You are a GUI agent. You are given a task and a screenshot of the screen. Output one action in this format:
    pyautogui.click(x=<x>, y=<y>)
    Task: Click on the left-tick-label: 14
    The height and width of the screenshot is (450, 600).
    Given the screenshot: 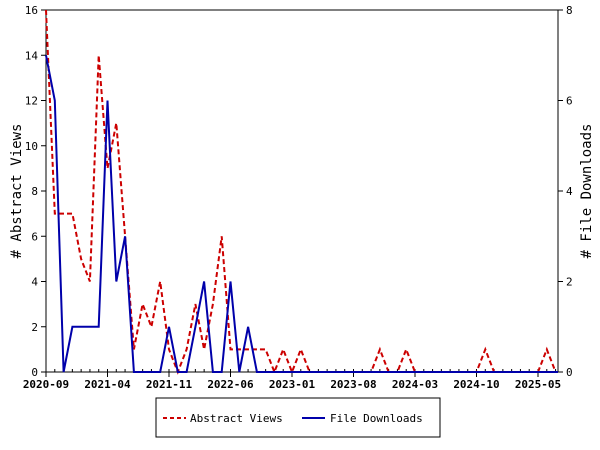 What is the action you would take?
    pyautogui.click(x=32, y=55)
    